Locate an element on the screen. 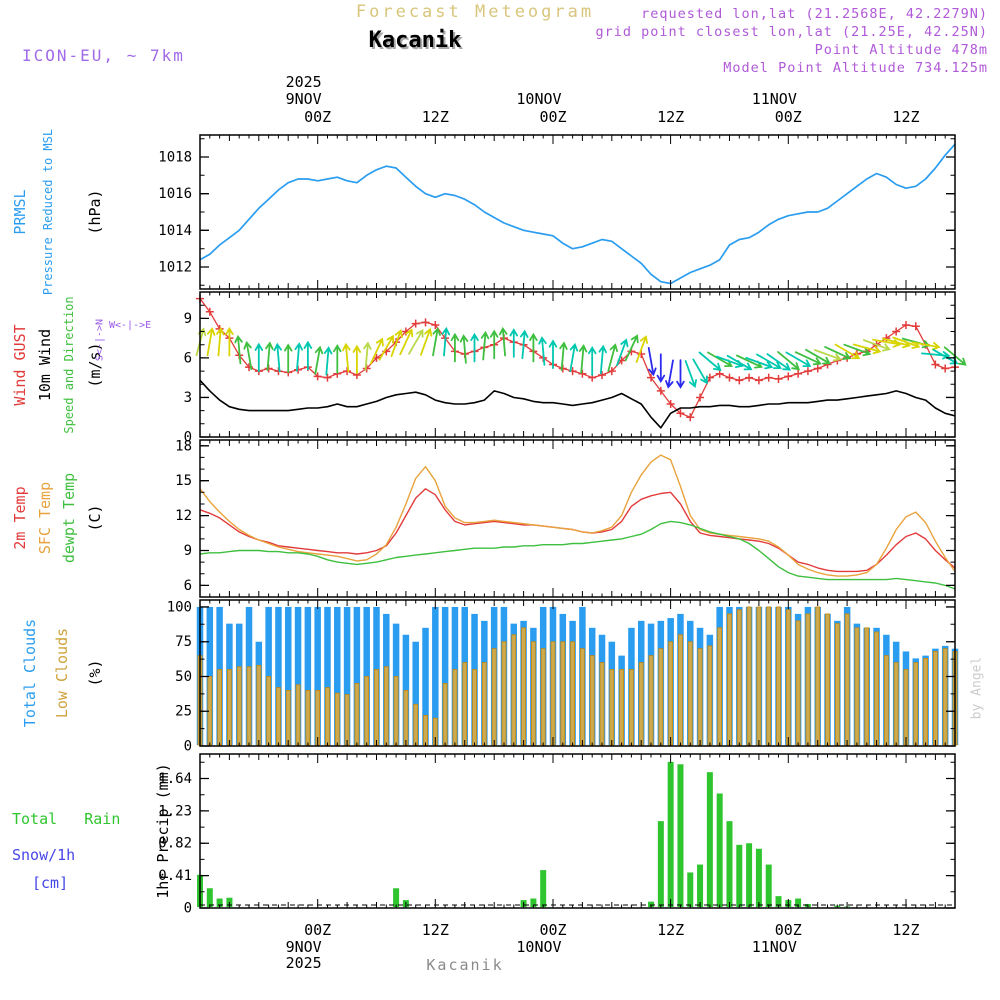 The image size is (1000, 1000). model-point-altitude: Model Point Altitude 734.125m is located at coordinates (855, 68).